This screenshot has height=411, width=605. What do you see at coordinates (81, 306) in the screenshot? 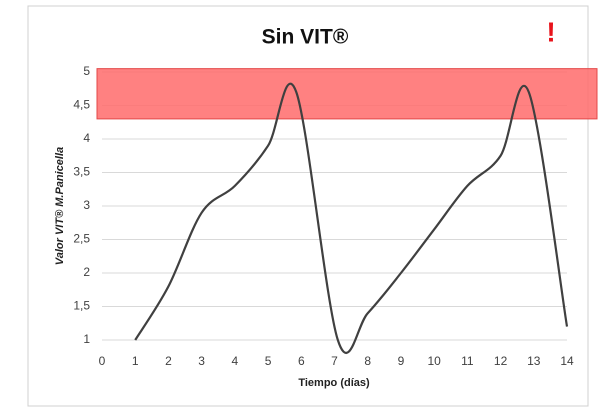
I see `y-tick-label: 1,5` at bounding box center [81, 306].